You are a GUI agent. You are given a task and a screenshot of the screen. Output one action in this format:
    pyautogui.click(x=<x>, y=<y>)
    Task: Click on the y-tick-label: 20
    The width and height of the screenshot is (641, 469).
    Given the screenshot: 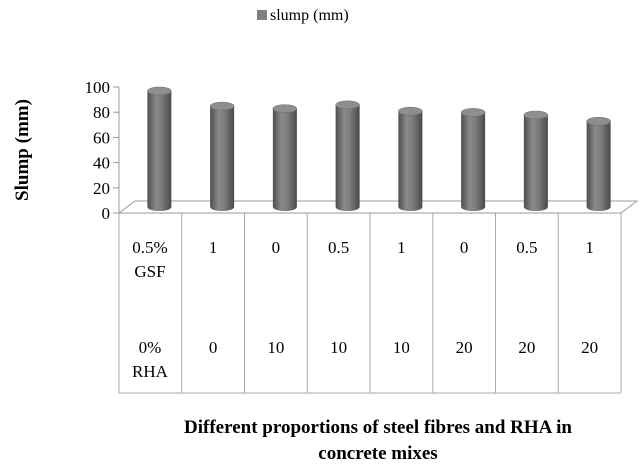 What is the action you would take?
    pyautogui.click(x=101, y=188)
    